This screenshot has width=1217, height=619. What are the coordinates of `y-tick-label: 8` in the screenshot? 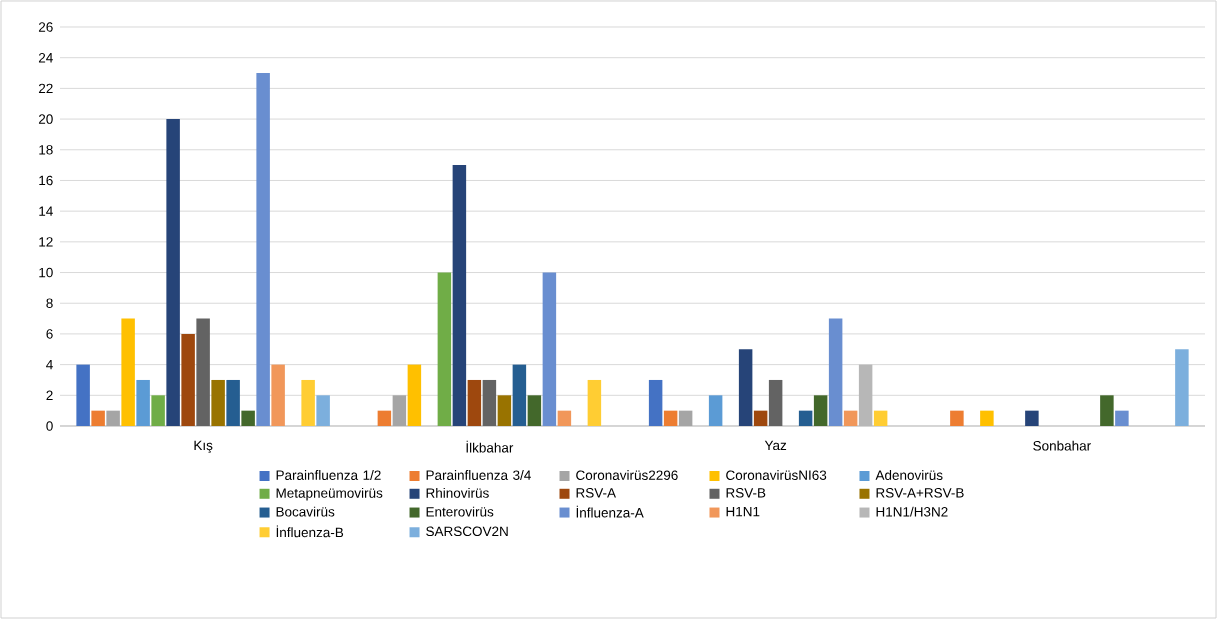 It's located at (49, 303).